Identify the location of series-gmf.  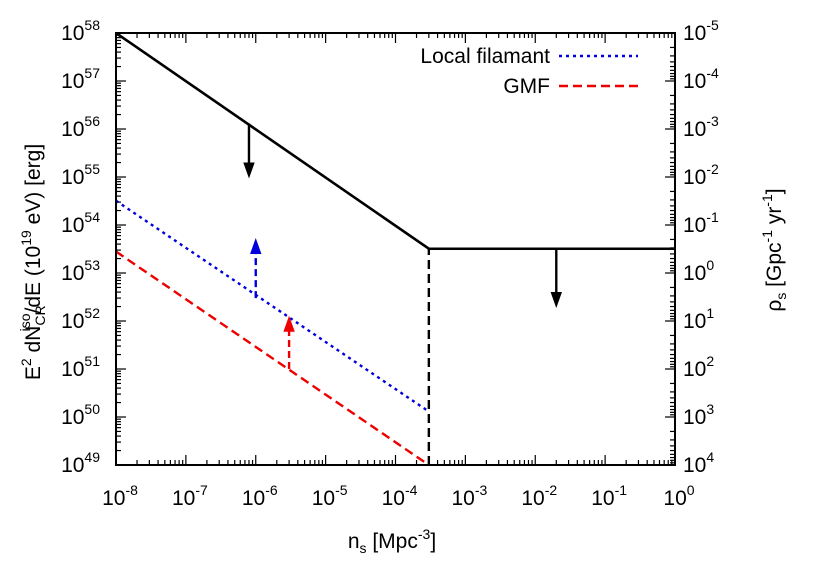
(272, 358).